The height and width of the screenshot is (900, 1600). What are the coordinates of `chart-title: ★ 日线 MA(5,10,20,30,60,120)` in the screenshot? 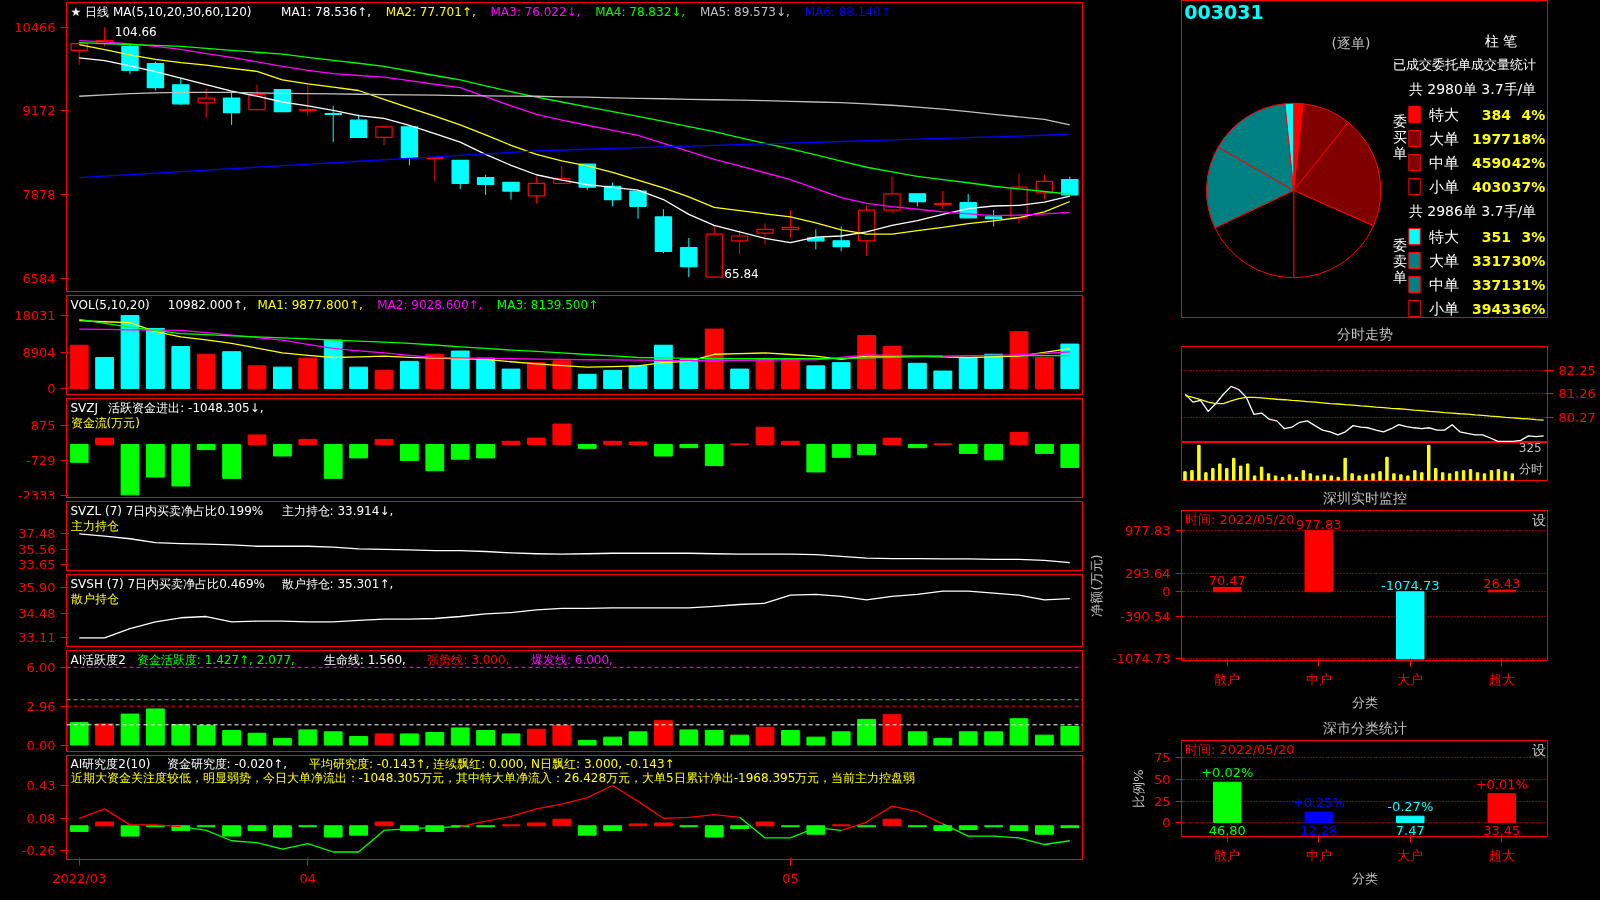 It's located at (161, 11).